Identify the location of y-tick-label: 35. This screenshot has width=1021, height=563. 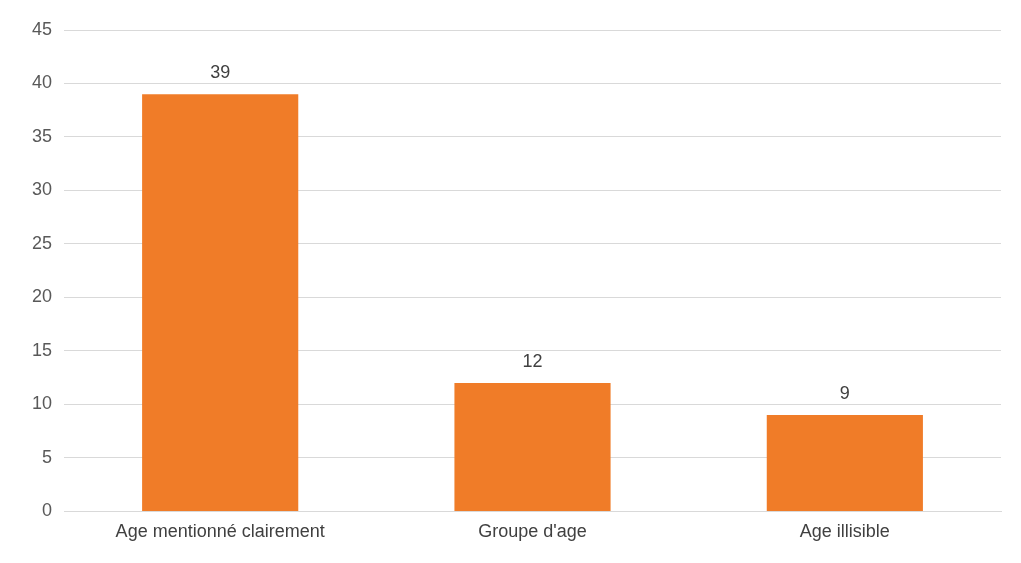
(42, 135).